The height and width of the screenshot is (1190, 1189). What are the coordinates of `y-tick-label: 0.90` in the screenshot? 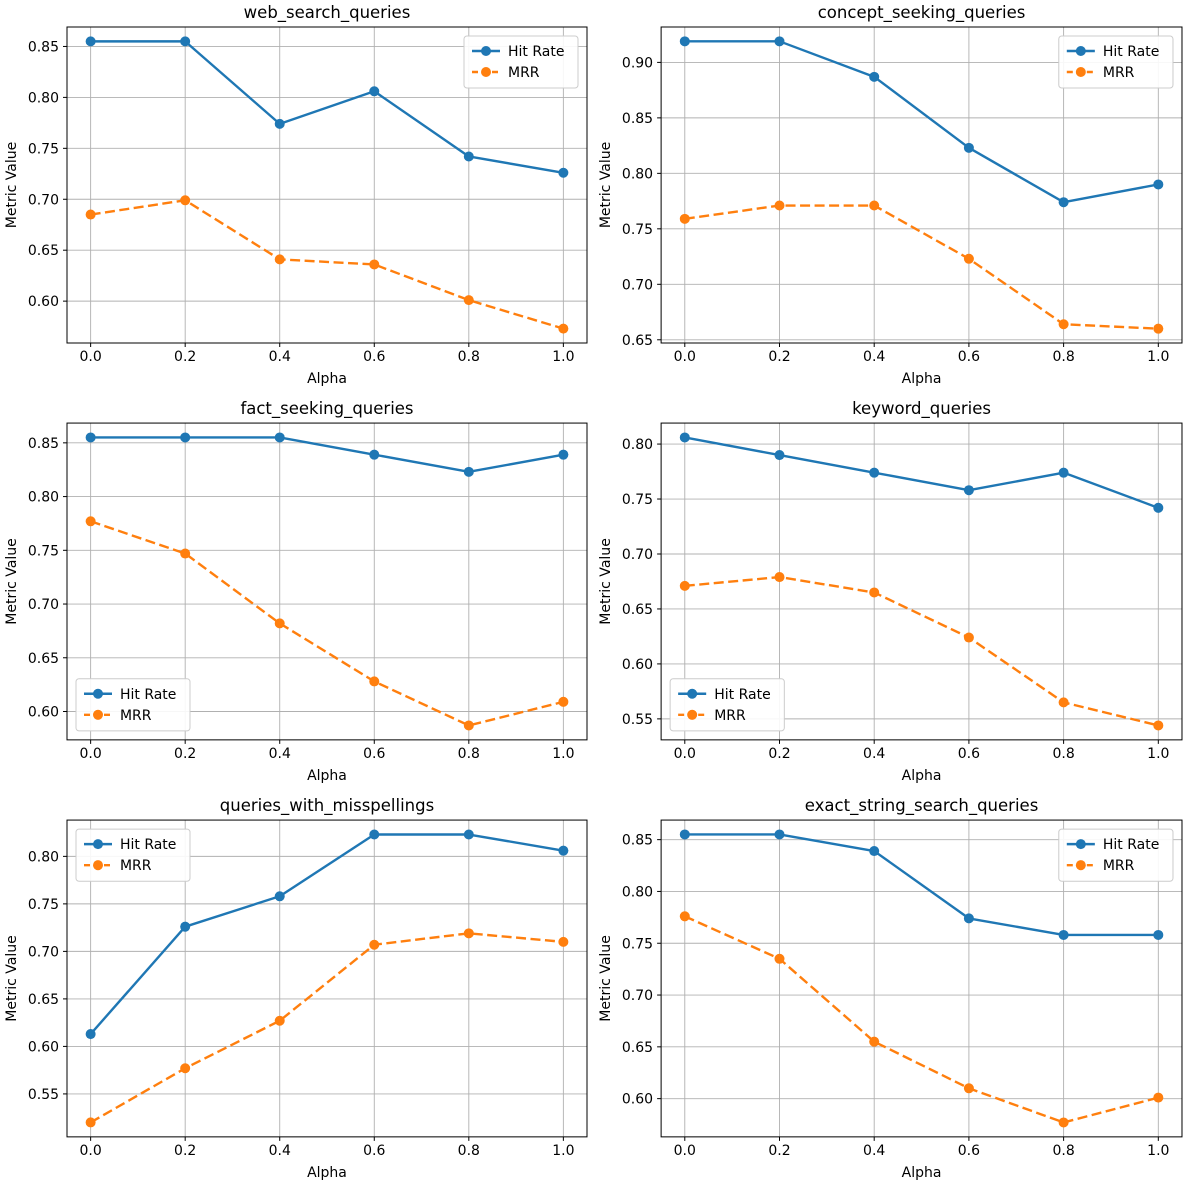 It's located at (637, 63).